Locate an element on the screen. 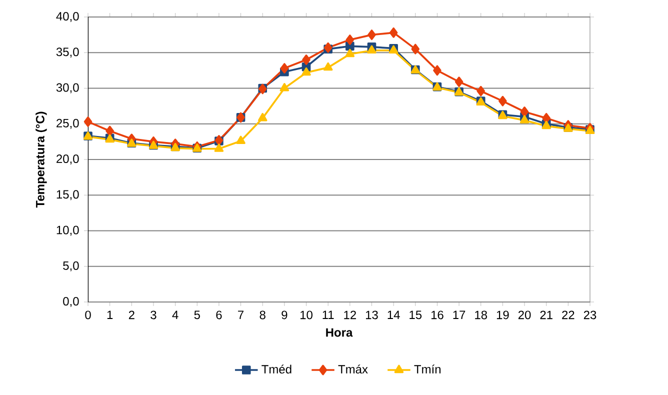 This screenshot has height=395, width=668. x-tick-label: 6 is located at coordinates (219, 315).